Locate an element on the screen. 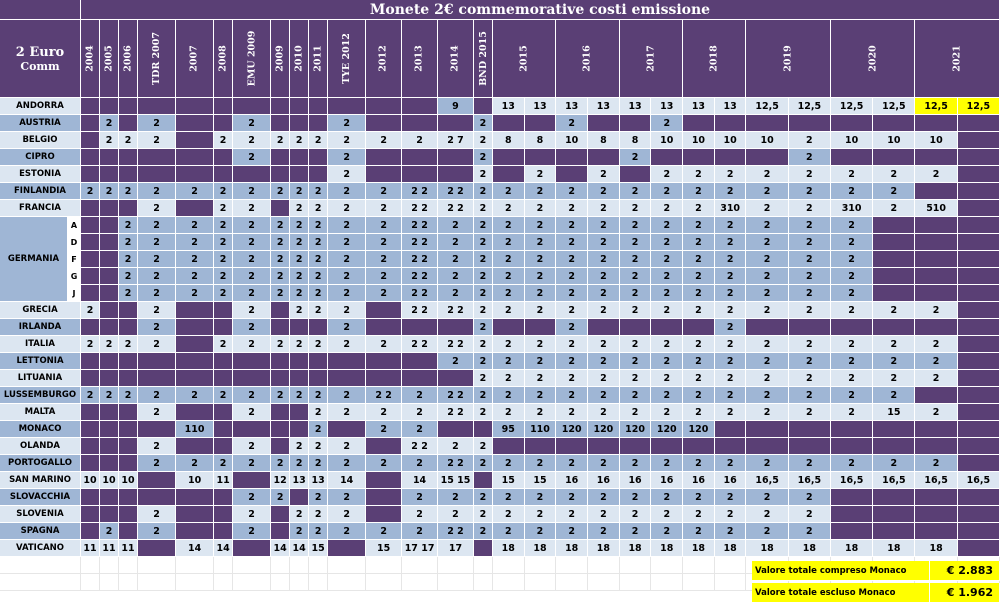 This screenshot has height=603, width=1000. column-header: TYE 2012 is located at coordinates (347, 59).